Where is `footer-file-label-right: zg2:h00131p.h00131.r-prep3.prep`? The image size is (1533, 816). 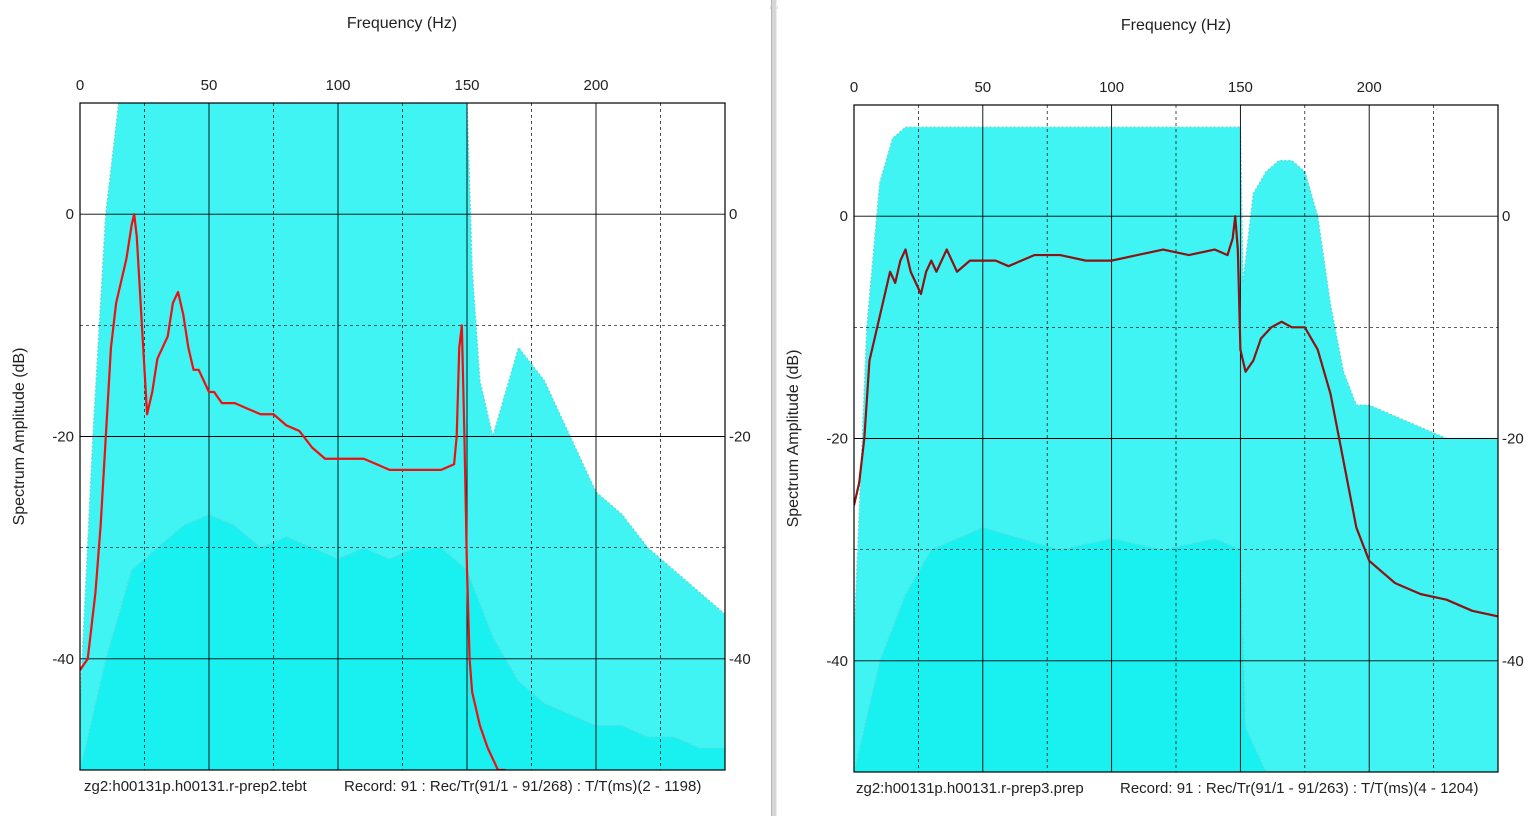 footer-file-label-right: zg2:h00131p.h00131.r-prep3.prep is located at coordinates (970, 788).